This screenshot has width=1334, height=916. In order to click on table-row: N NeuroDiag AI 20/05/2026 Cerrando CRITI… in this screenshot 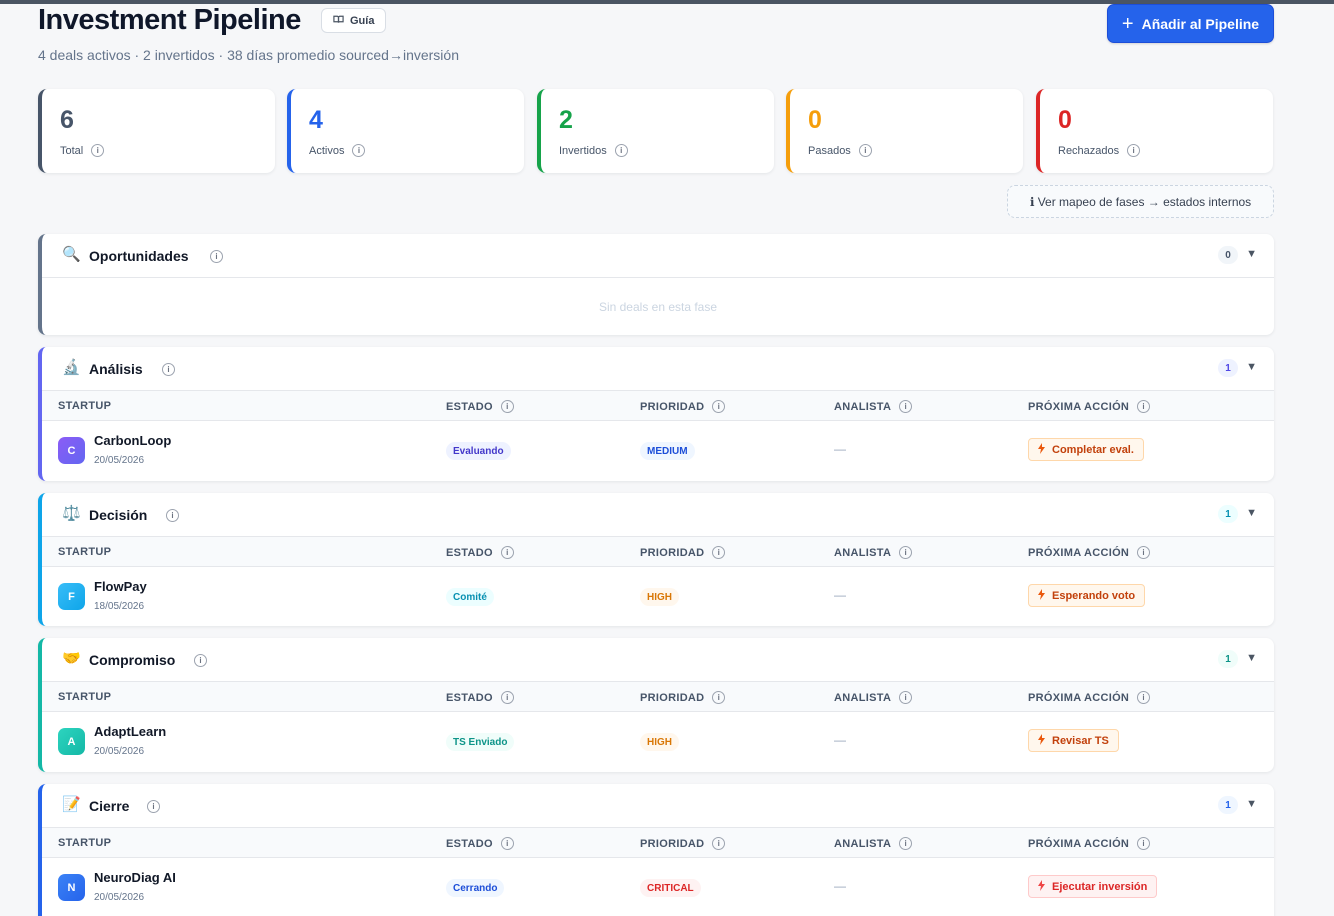, I will do `click(658, 887)`.